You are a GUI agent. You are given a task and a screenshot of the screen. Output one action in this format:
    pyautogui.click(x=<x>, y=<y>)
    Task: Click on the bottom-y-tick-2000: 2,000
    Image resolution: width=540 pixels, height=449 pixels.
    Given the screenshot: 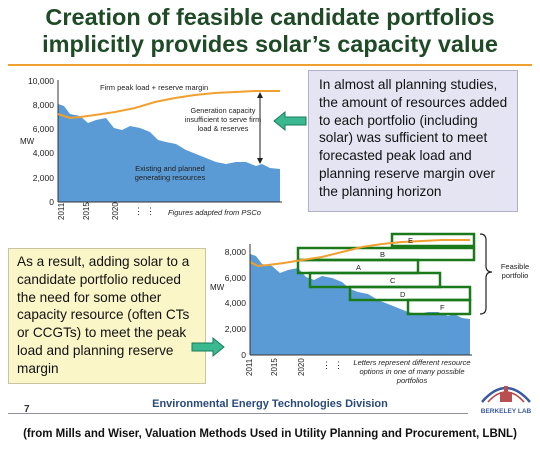 What is the action you would take?
    pyautogui.click(x=236, y=329)
    